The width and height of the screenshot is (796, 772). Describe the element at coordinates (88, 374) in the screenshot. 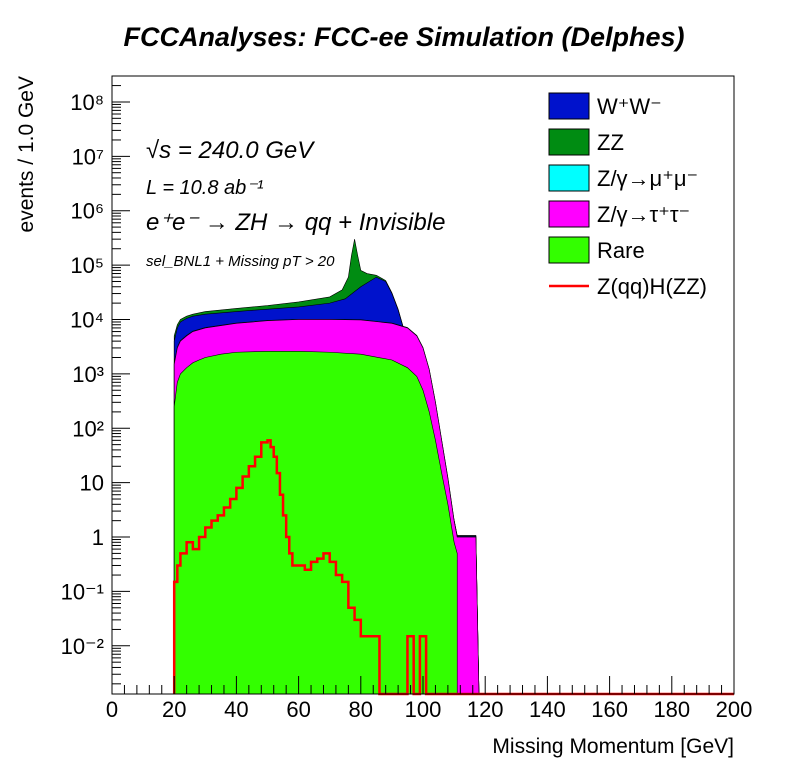

I see `y-tick-label: 10³` at that location.